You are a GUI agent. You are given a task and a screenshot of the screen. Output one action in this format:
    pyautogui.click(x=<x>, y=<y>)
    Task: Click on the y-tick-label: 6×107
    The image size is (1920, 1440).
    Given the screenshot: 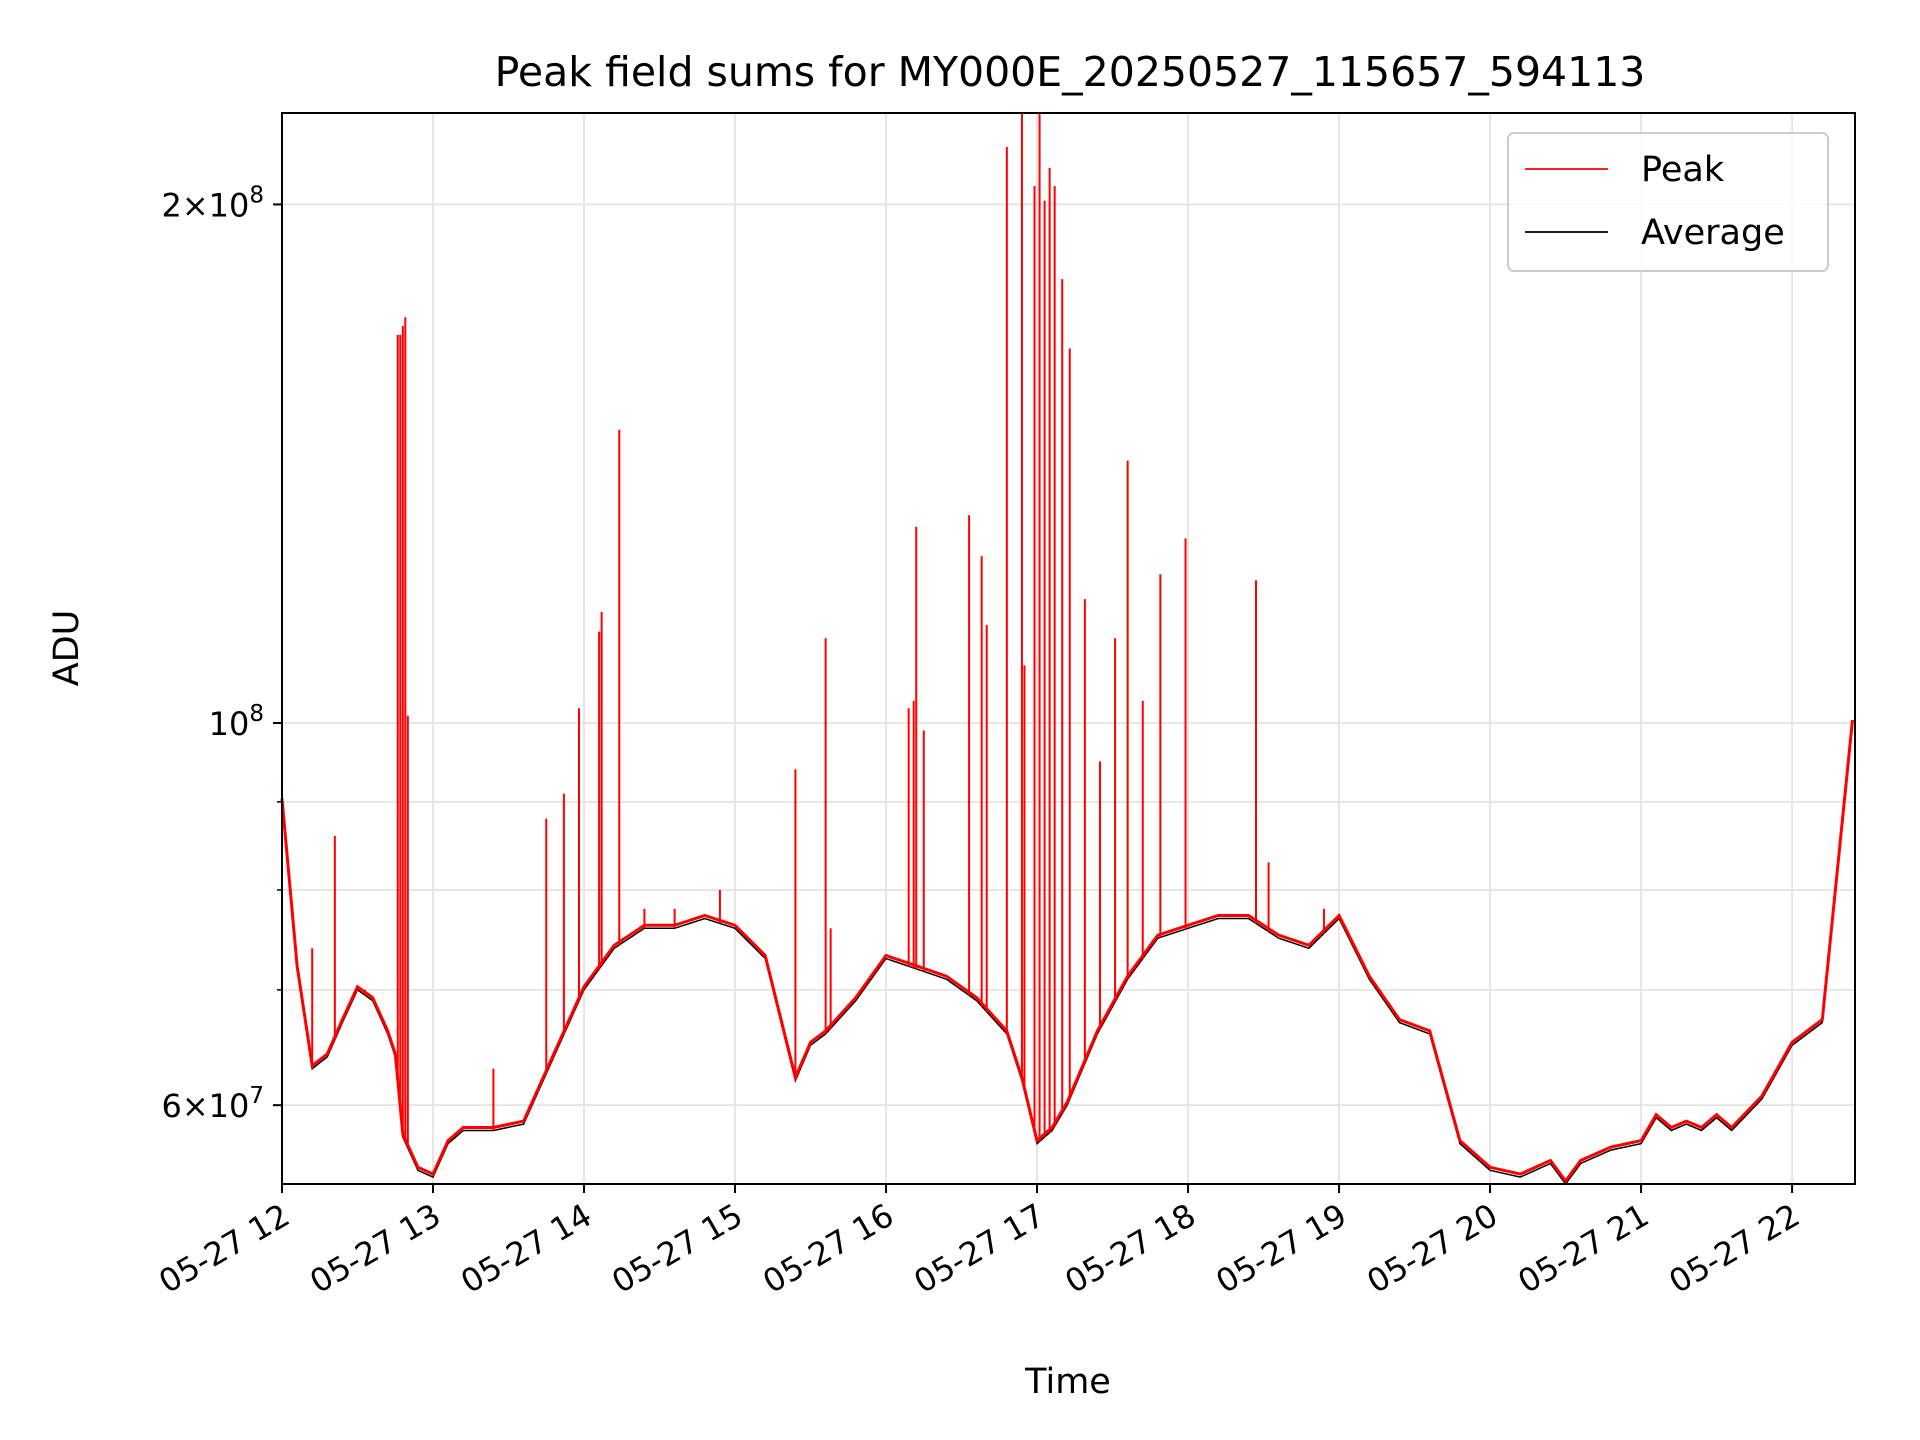 What is the action you would take?
    pyautogui.click(x=212, y=1104)
    